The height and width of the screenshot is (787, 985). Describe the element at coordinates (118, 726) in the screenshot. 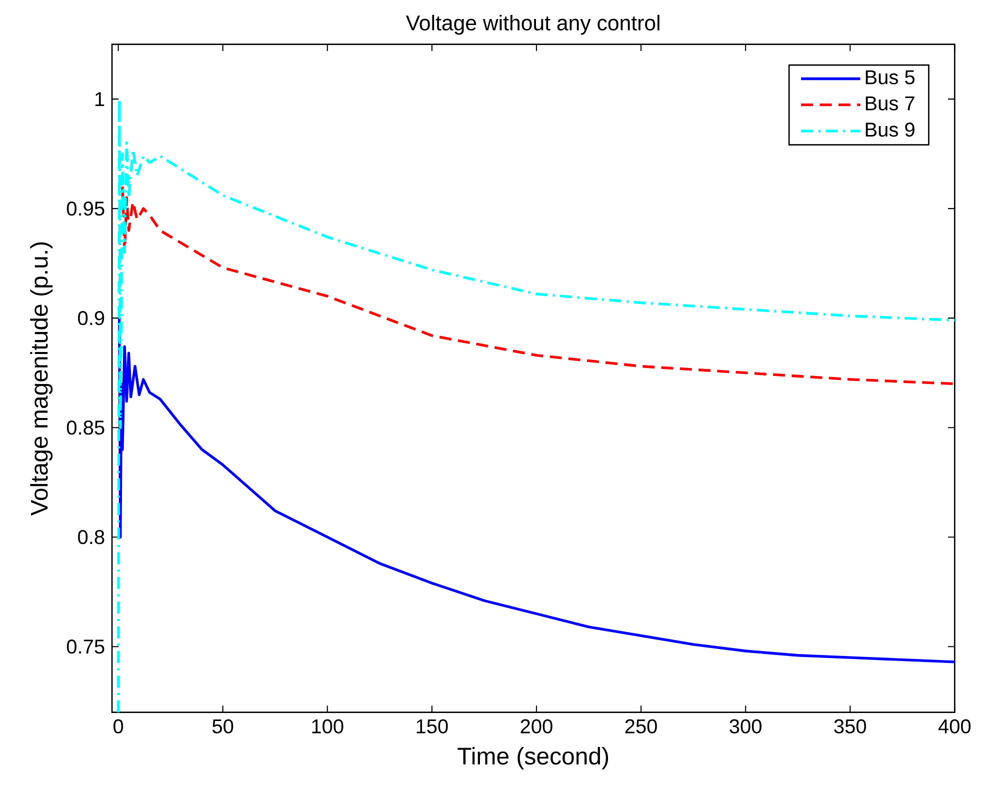

I see `x-tick-label: 0` at that location.